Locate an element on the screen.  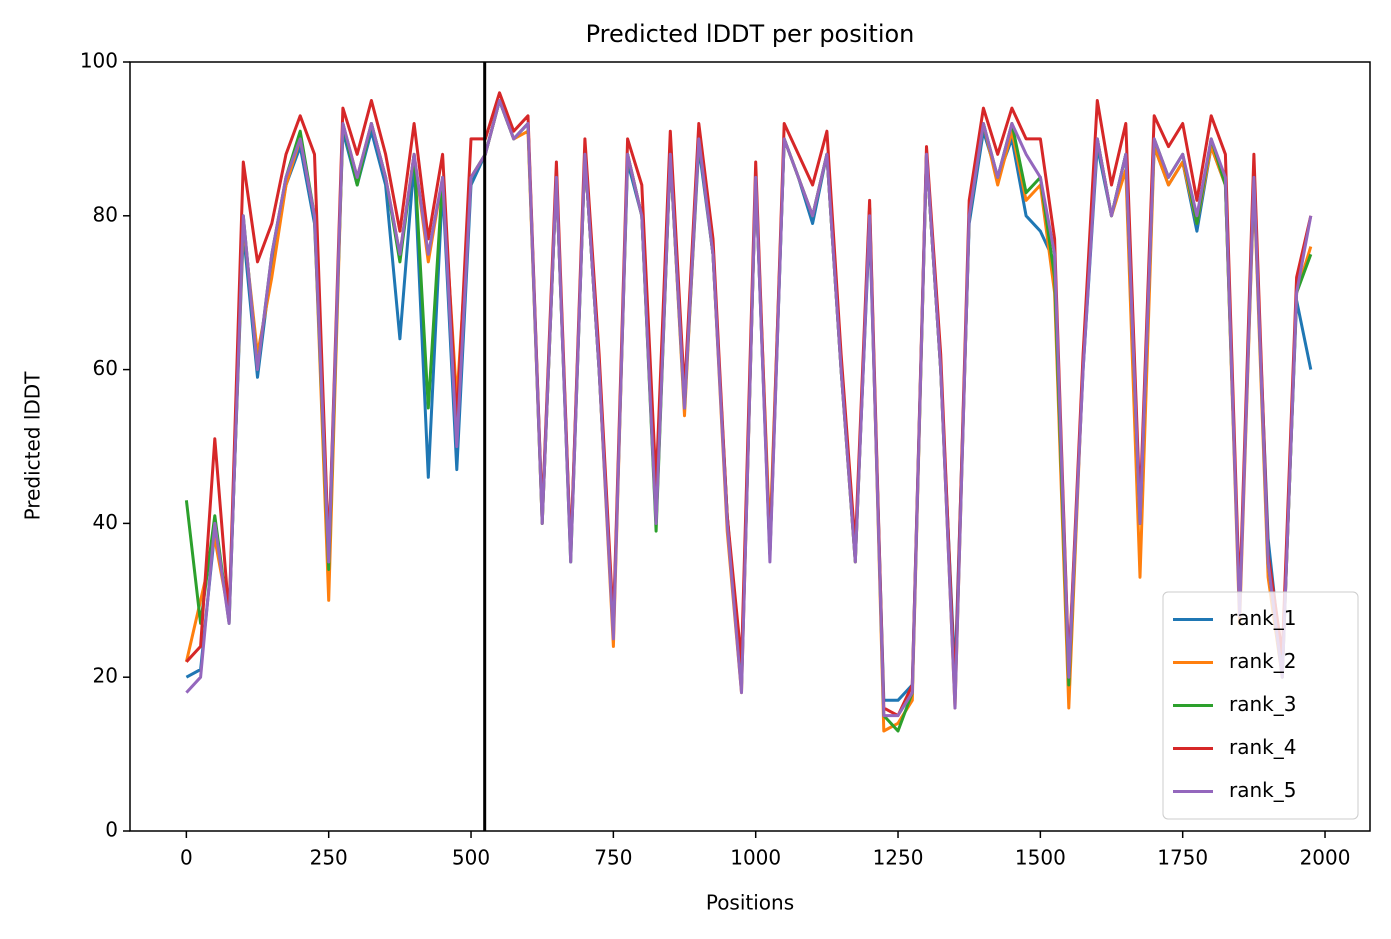
legend-label: rank_1 is located at coordinates (1262, 618).